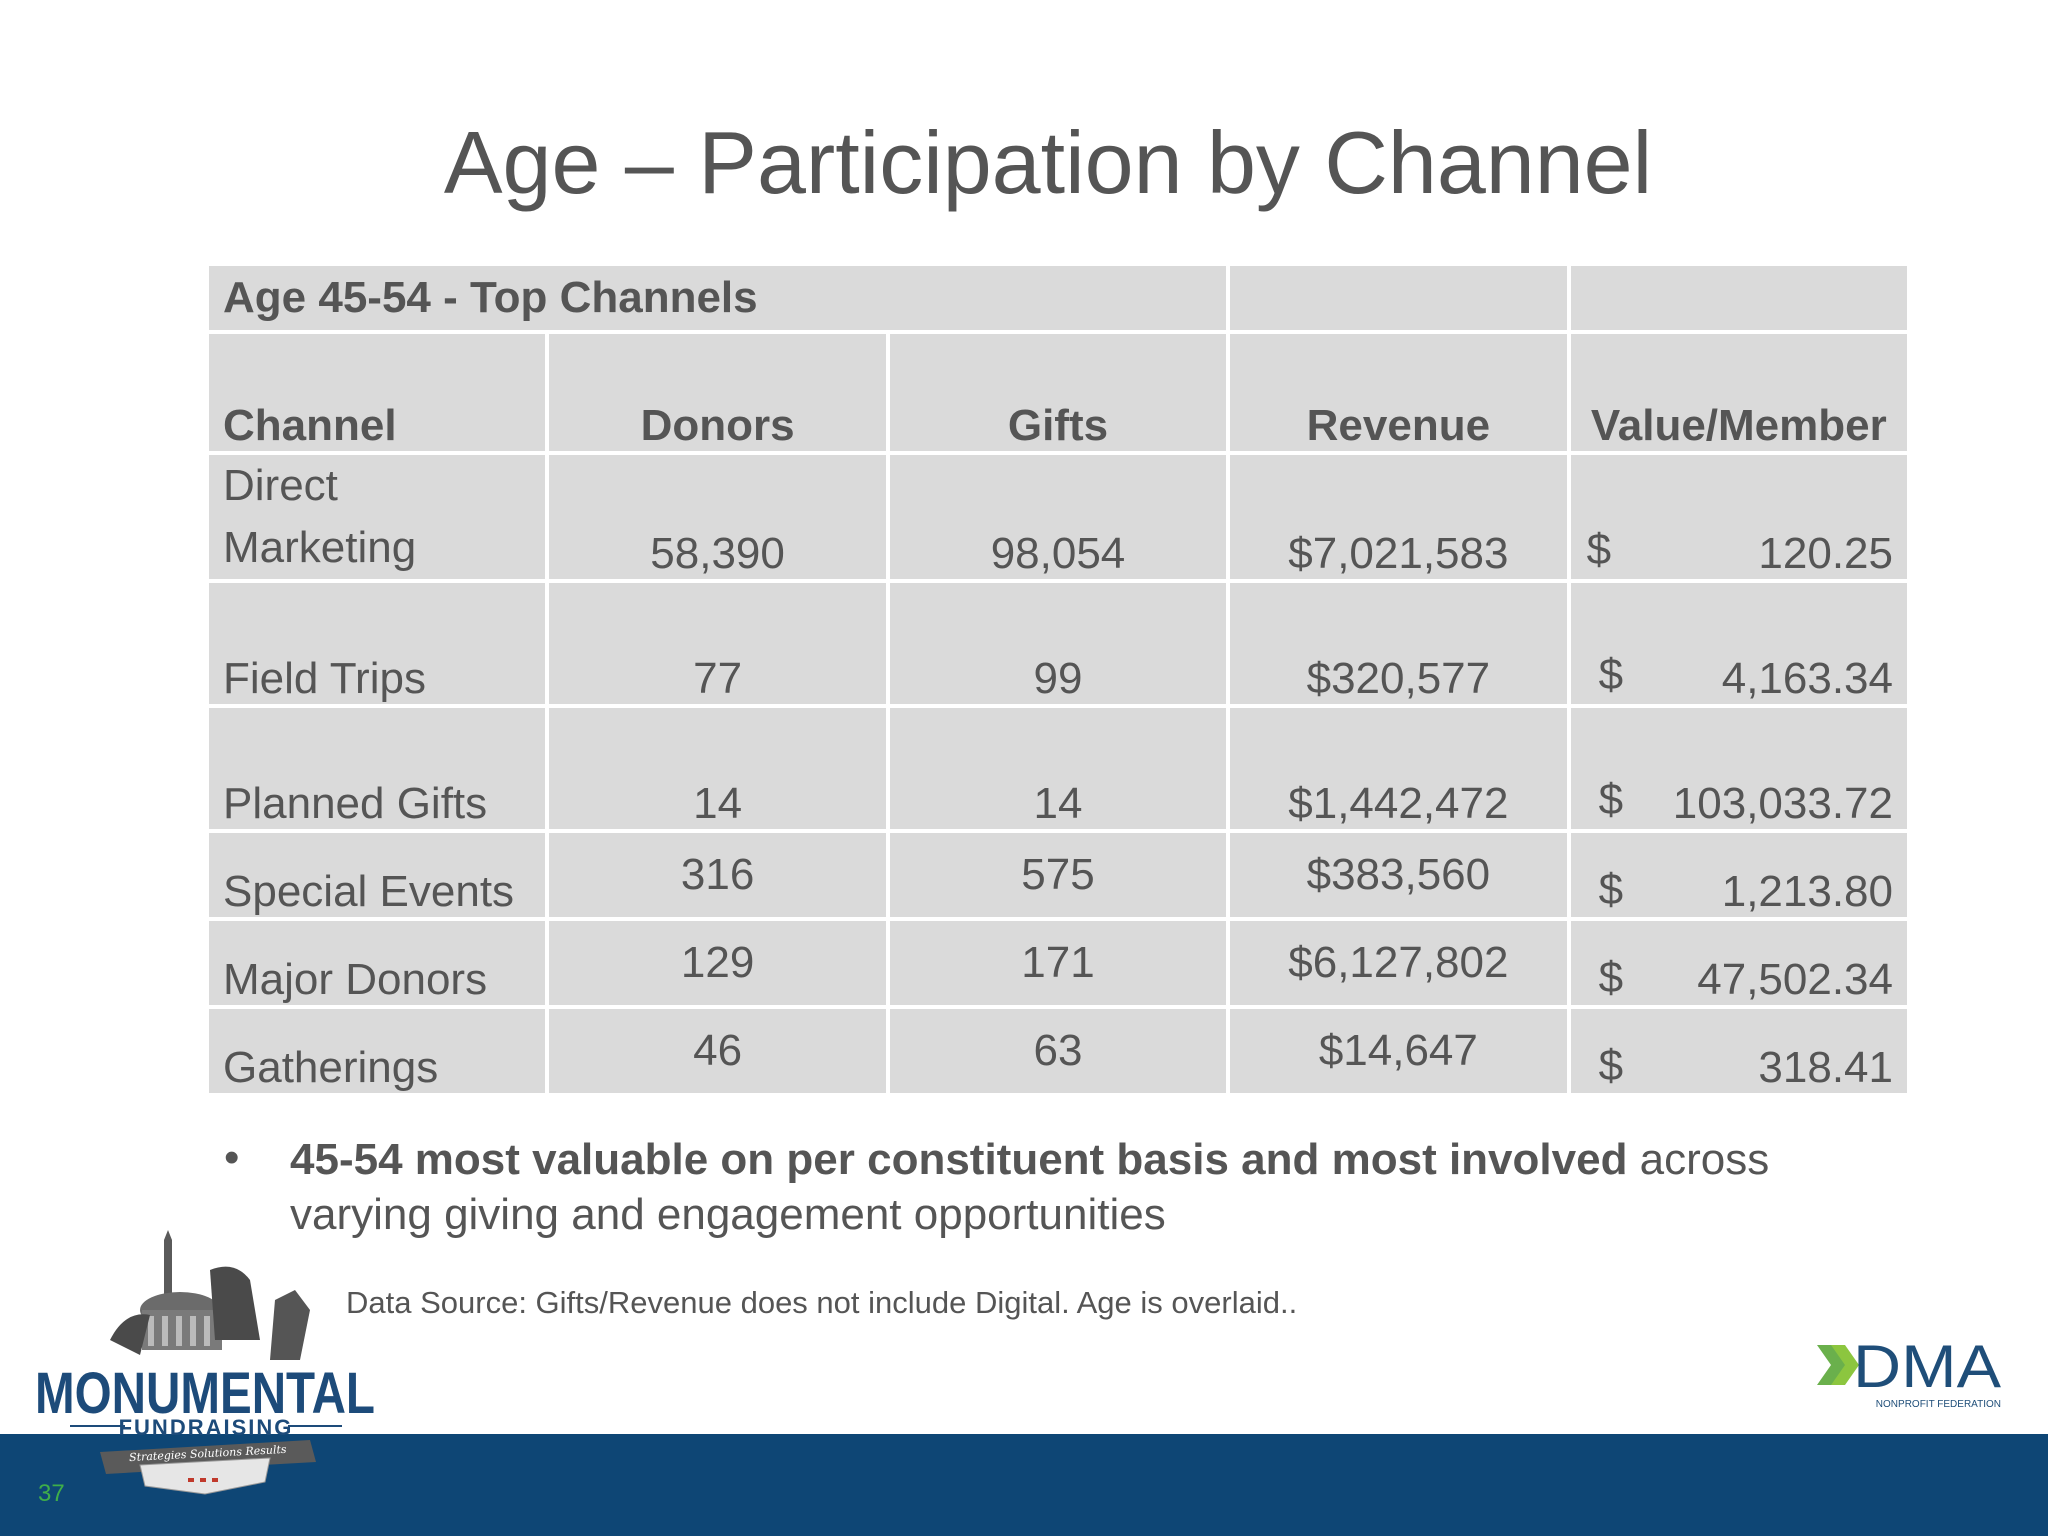 The height and width of the screenshot is (1536, 2048). I want to click on revenue-cell: $6,127,802, so click(1398, 963).